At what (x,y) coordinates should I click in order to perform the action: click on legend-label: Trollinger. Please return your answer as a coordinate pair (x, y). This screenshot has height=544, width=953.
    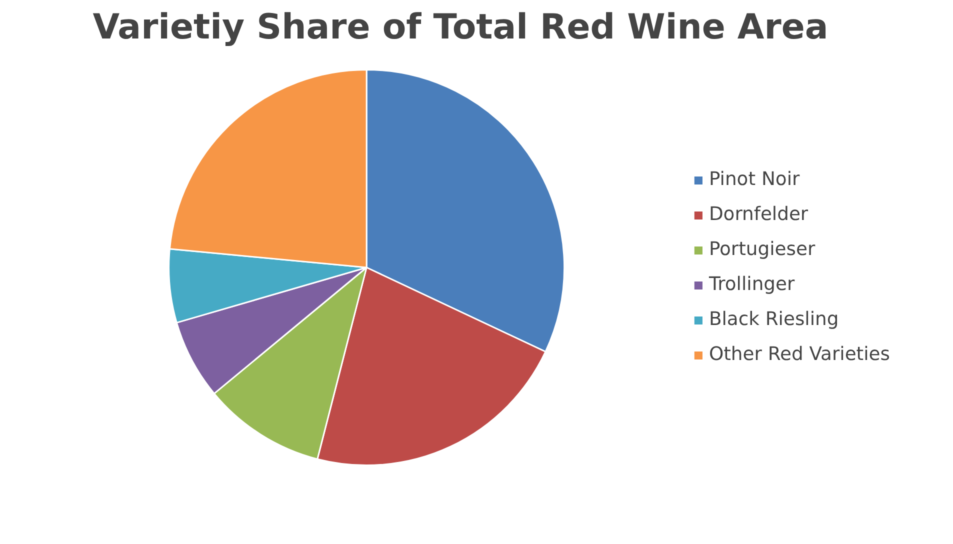
    Looking at the image, I should click on (751, 284).